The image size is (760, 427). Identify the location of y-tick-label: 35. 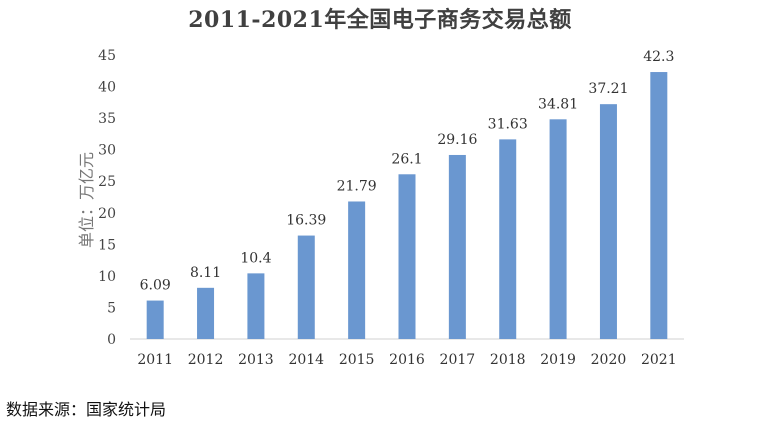
(107, 119).